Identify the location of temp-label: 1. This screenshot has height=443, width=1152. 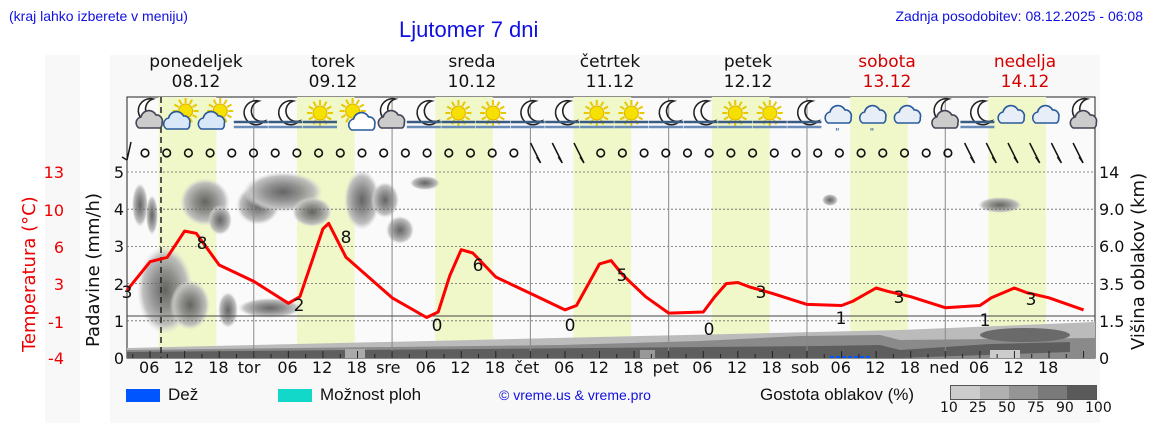
(985, 321).